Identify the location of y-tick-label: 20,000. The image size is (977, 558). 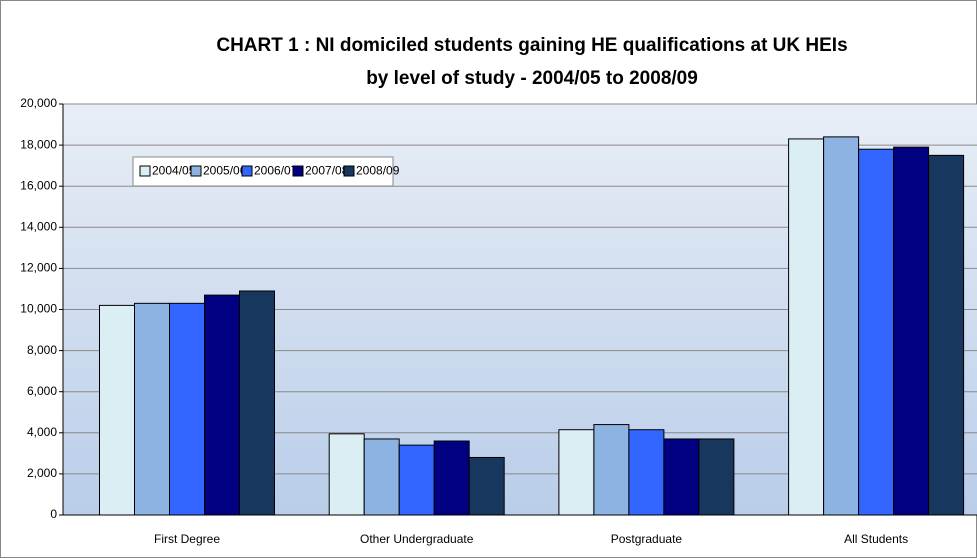
(38, 103).